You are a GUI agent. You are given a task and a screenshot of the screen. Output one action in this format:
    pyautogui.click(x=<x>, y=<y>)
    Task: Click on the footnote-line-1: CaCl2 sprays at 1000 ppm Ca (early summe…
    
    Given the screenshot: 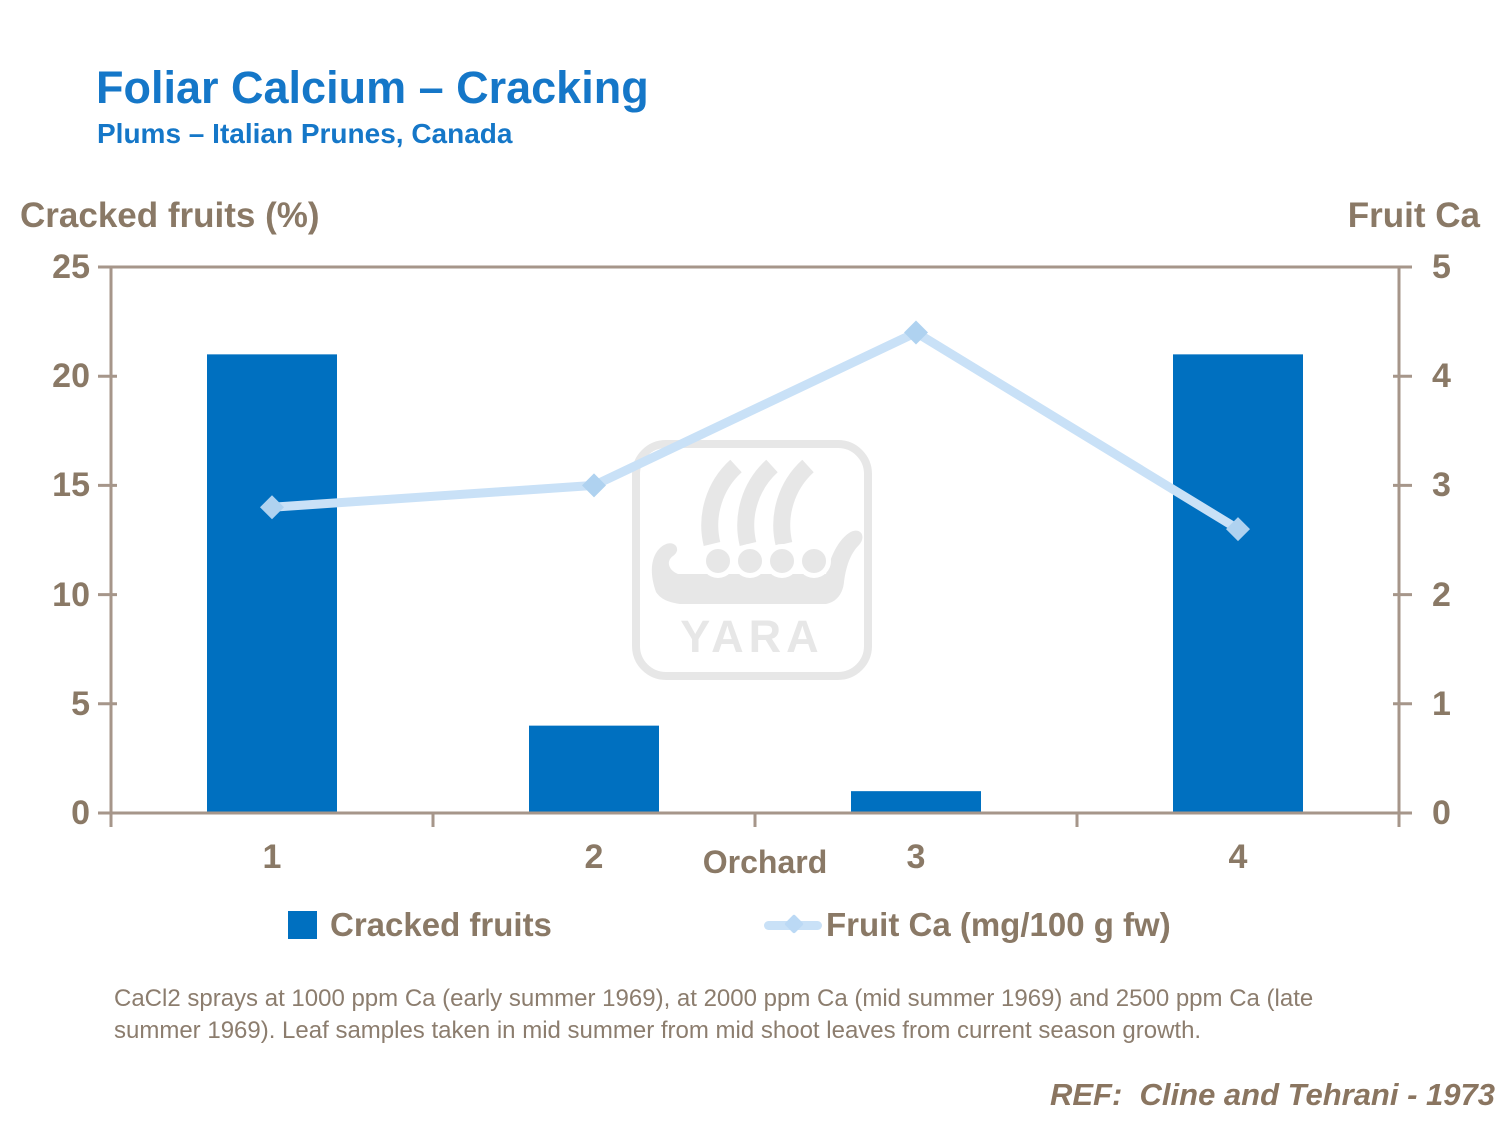 What is the action you would take?
    pyautogui.click(x=714, y=998)
    